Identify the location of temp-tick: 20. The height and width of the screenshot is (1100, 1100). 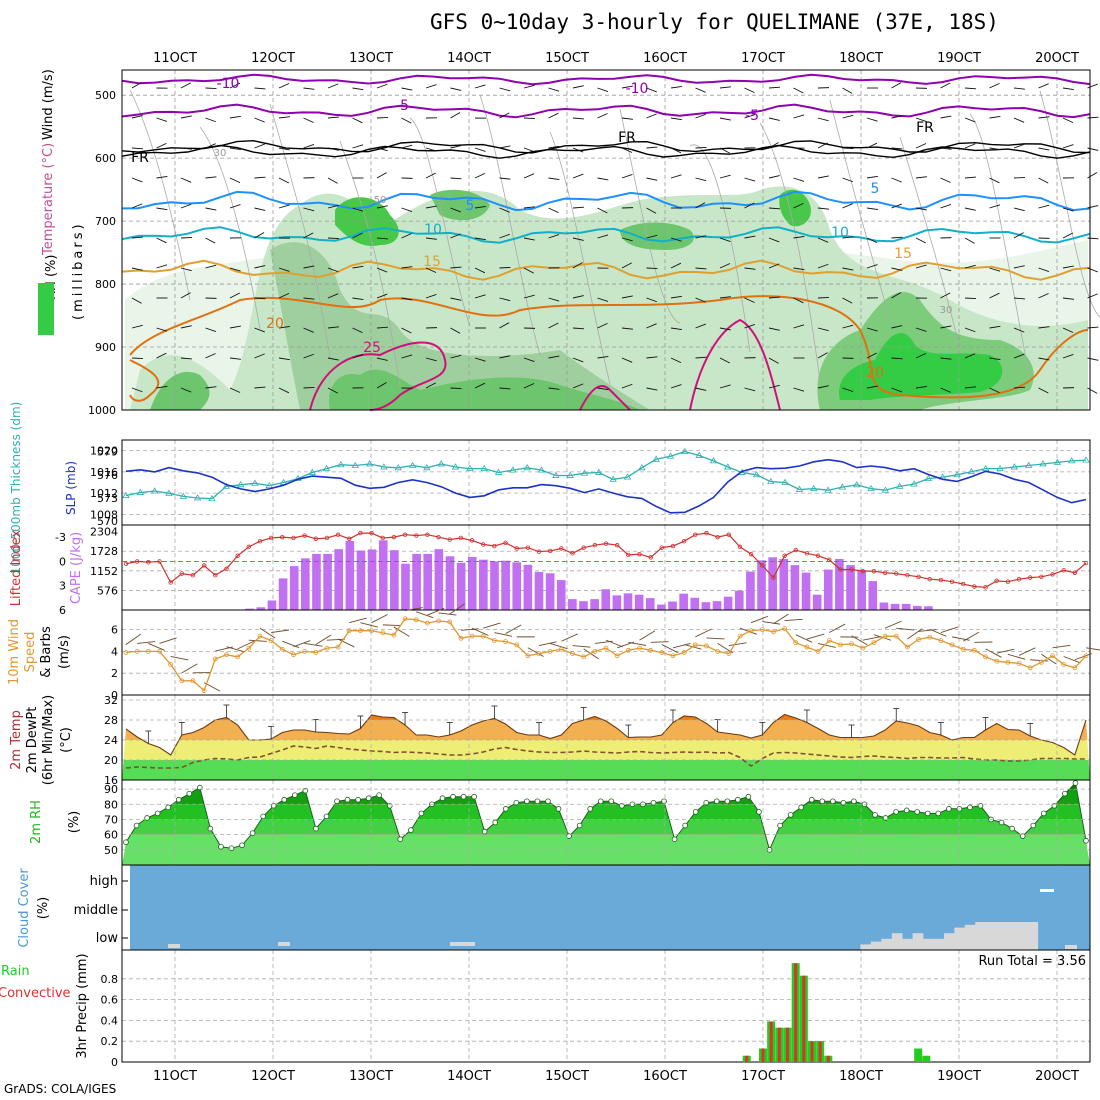
(111, 760).